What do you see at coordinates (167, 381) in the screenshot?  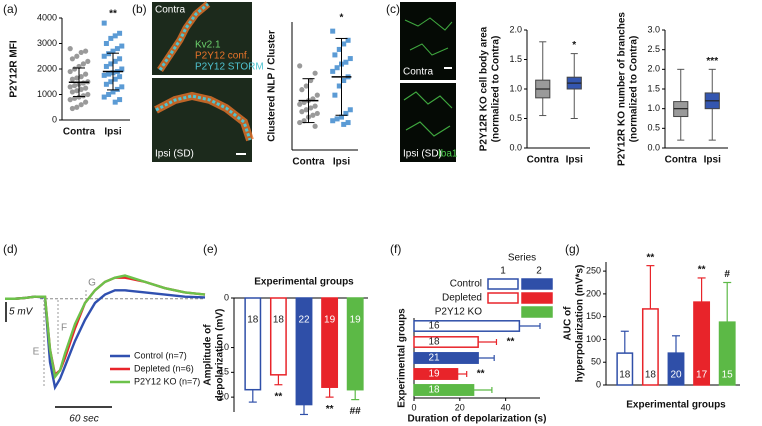 I see `legend-label: P2Y12 KO (n=7)` at bounding box center [167, 381].